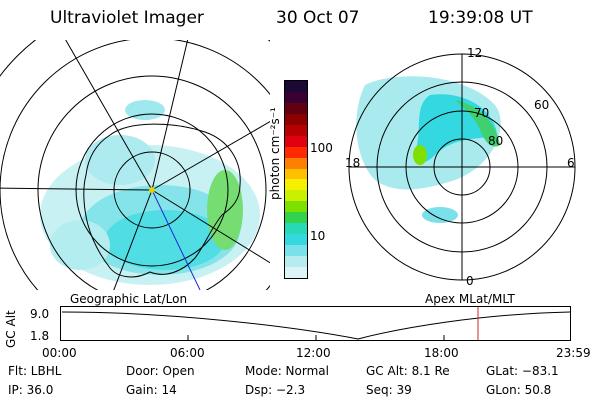  What do you see at coordinates (389, 390) in the screenshot?
I see `info-seq: Seq: 39` at bounding box center [389, 390].